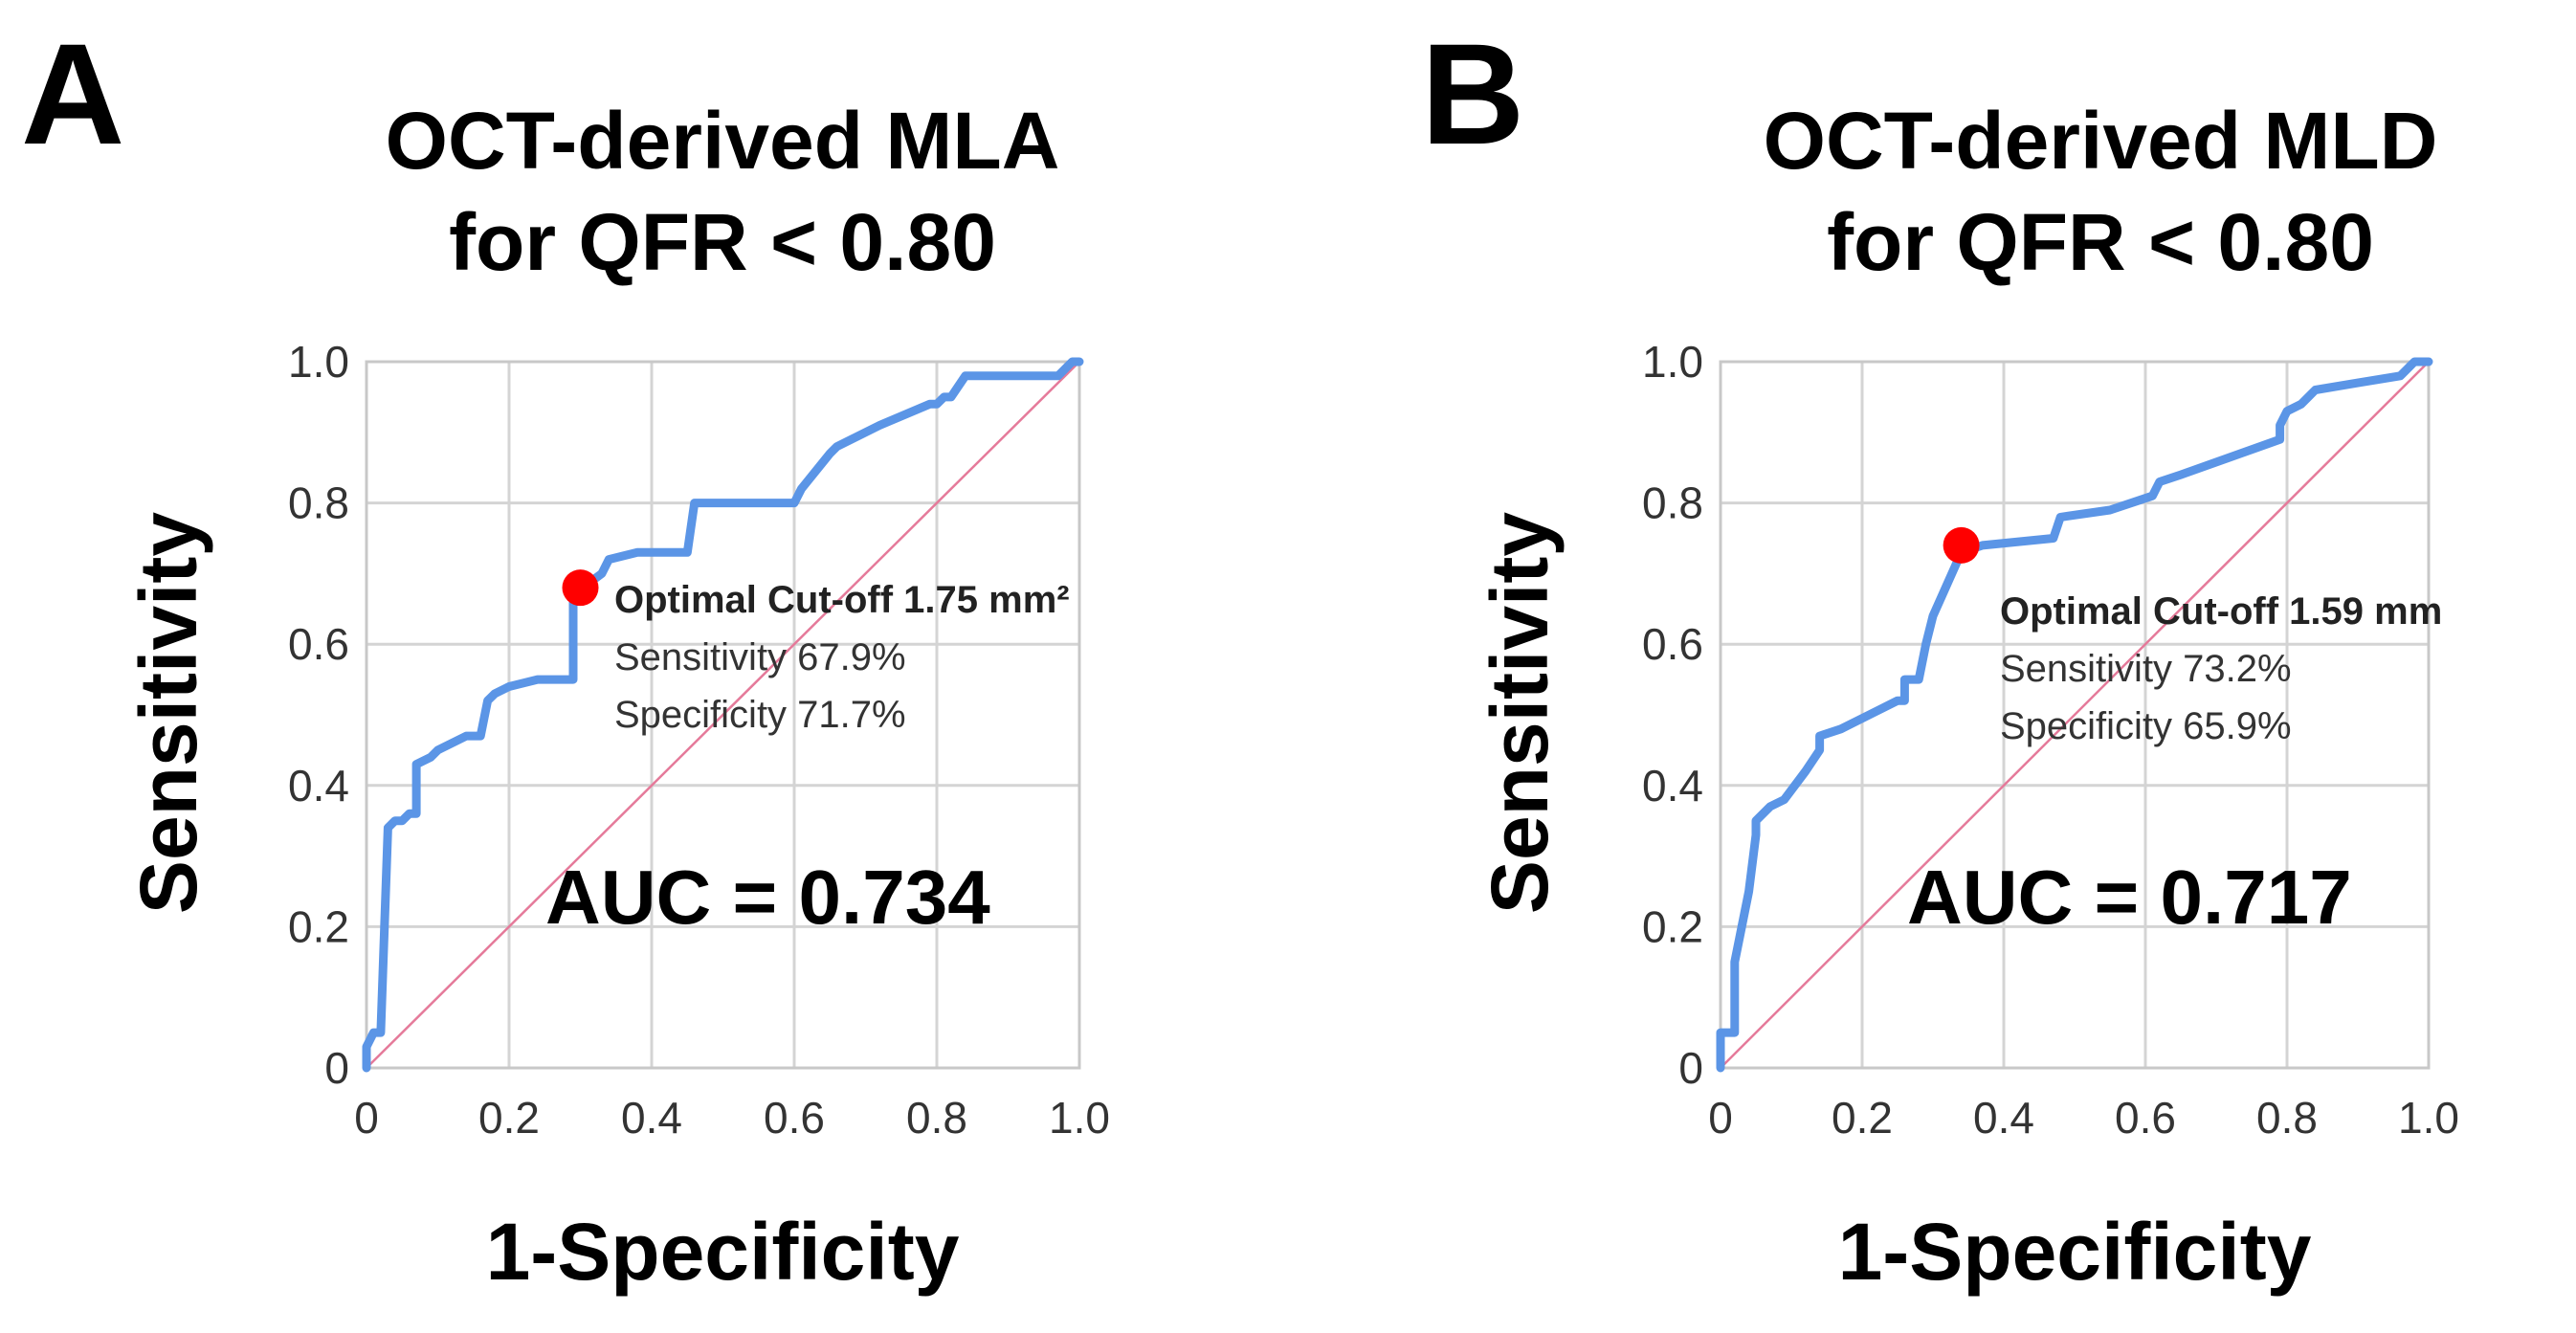 The width and height of the screenshot is (2576, 1333). Describe the element at coordinates (2221, 611) in the screenshot. I see `annotation-cutoff: Optimal Cut-off 1.59 mm` at that location.